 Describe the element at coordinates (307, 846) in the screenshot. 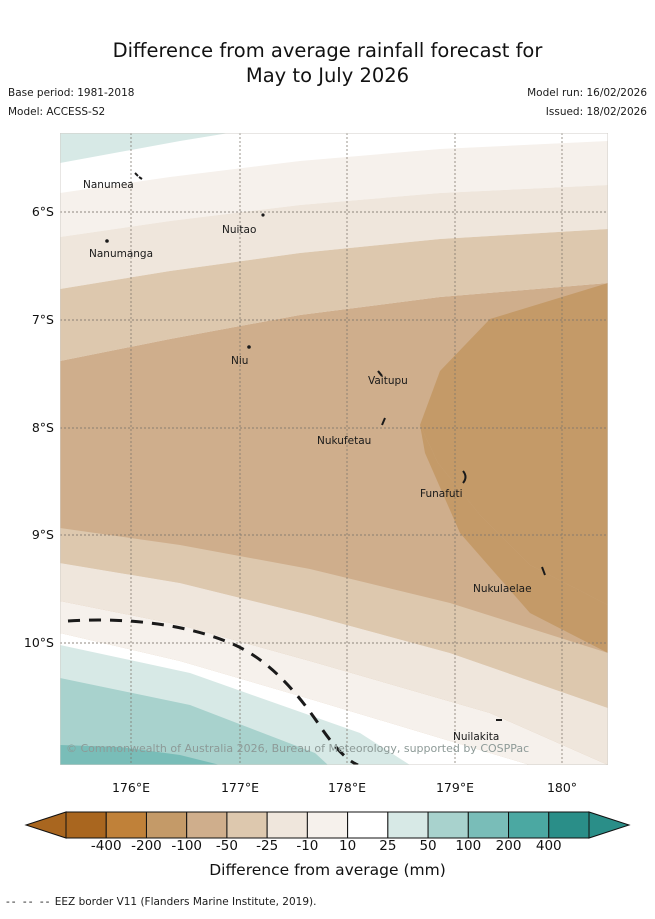

I see `colorbar-tick--10: -10` at that location.